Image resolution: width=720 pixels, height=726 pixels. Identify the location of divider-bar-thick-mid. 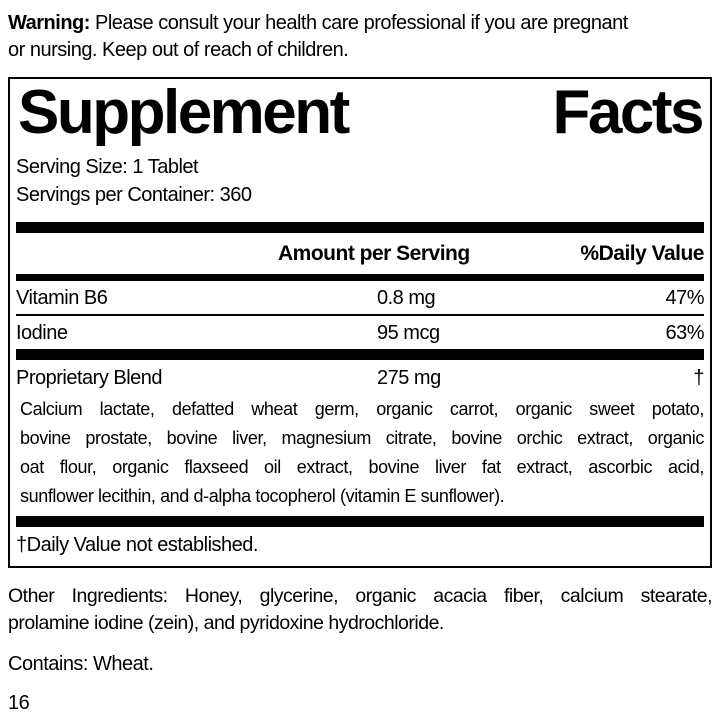
(360, 354).